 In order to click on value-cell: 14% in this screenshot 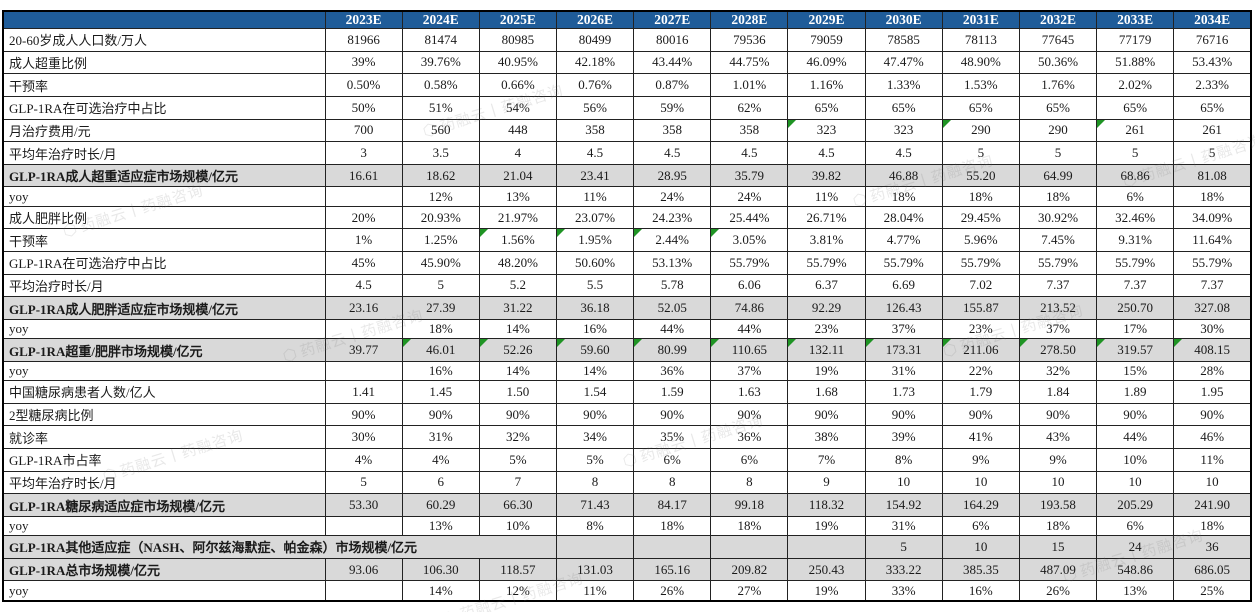, I will do `click(595, 371)`.